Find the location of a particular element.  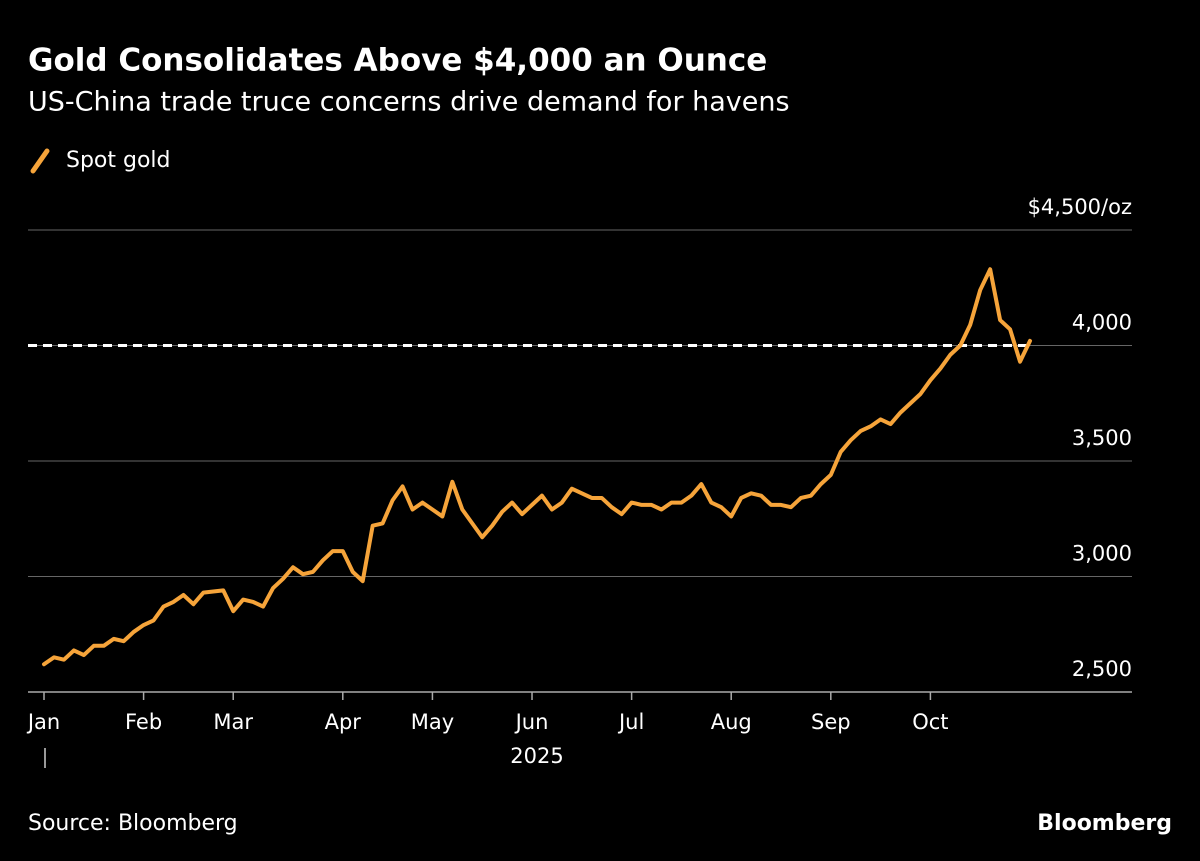

x-tick-label: Mar is located at coordinates (233, 722).